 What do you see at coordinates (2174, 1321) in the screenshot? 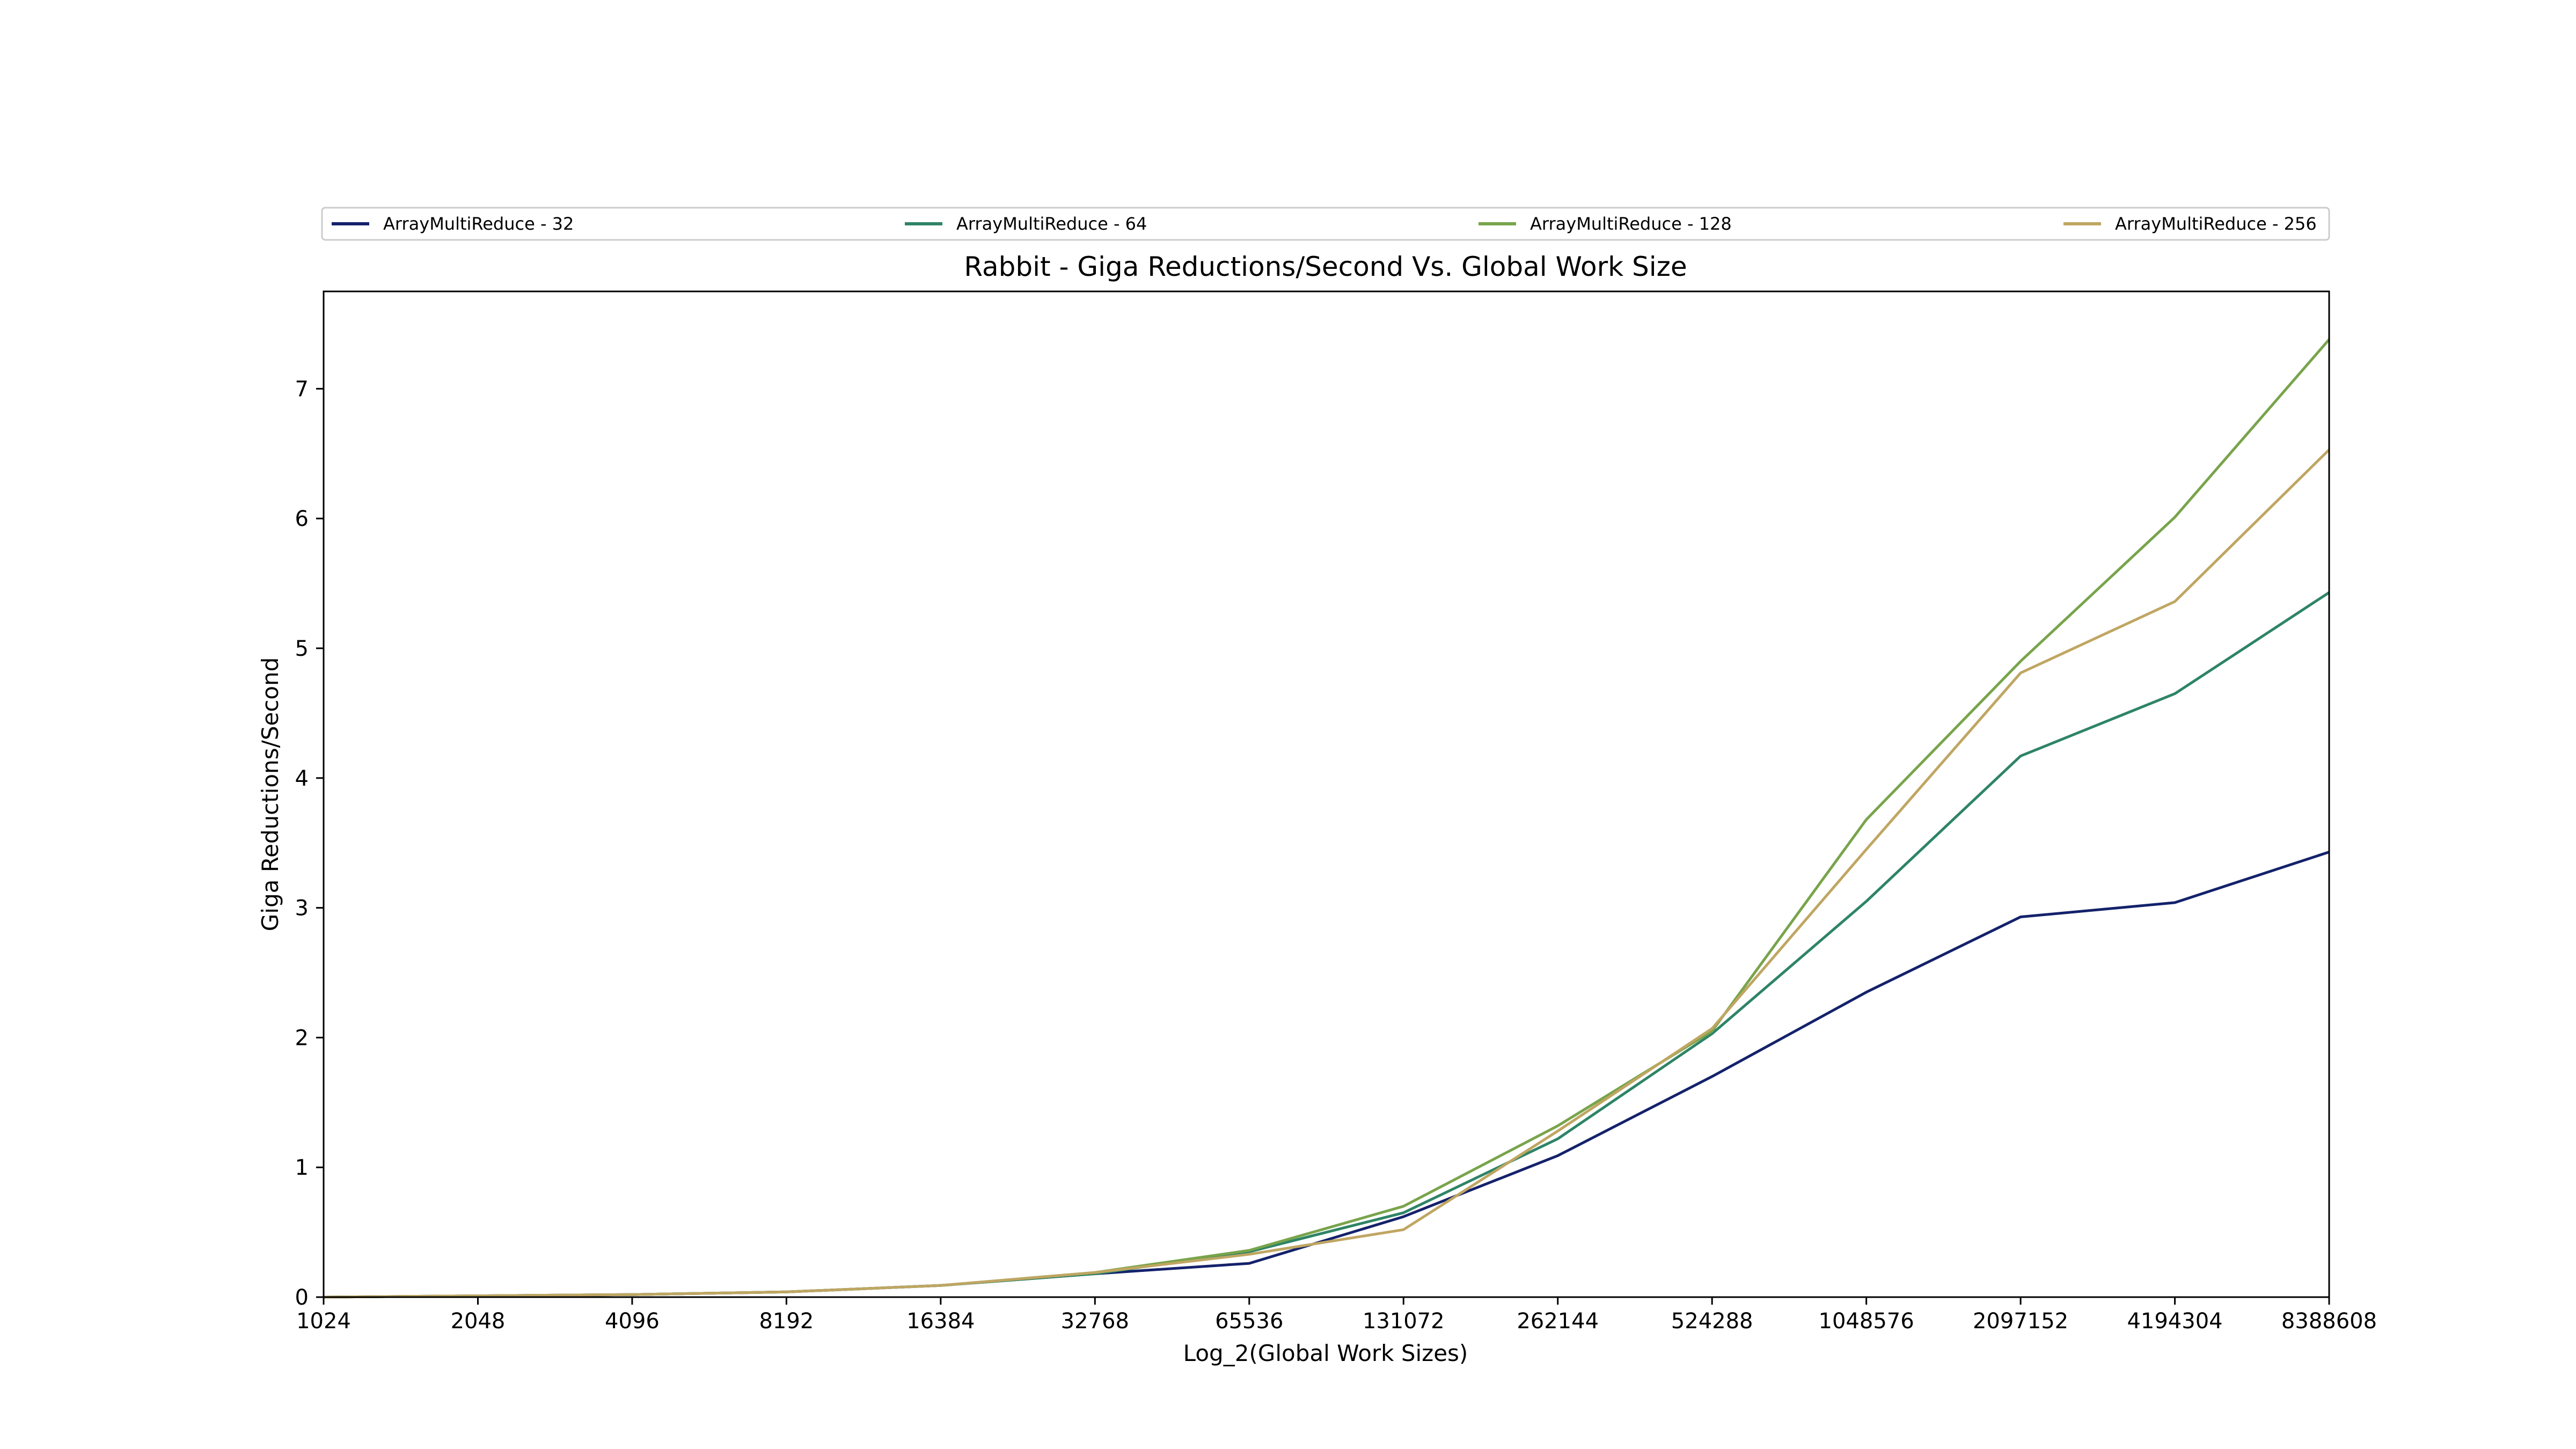
I see `x-tick-label: 4194304` at bounding box center [2174, 1321].